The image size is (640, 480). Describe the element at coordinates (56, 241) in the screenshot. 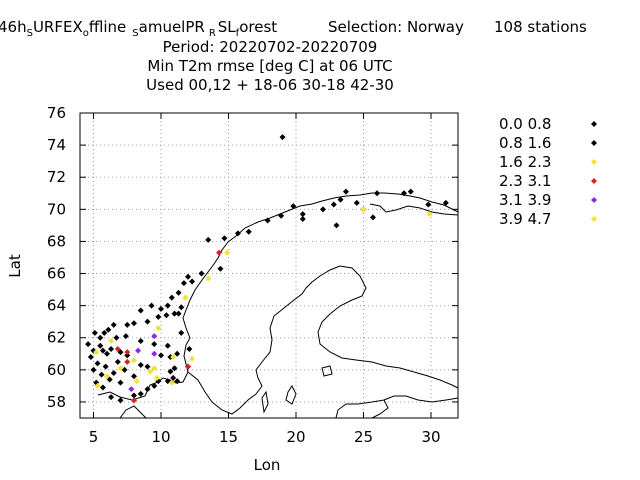

I see `y-tick-label: 68` at that location.